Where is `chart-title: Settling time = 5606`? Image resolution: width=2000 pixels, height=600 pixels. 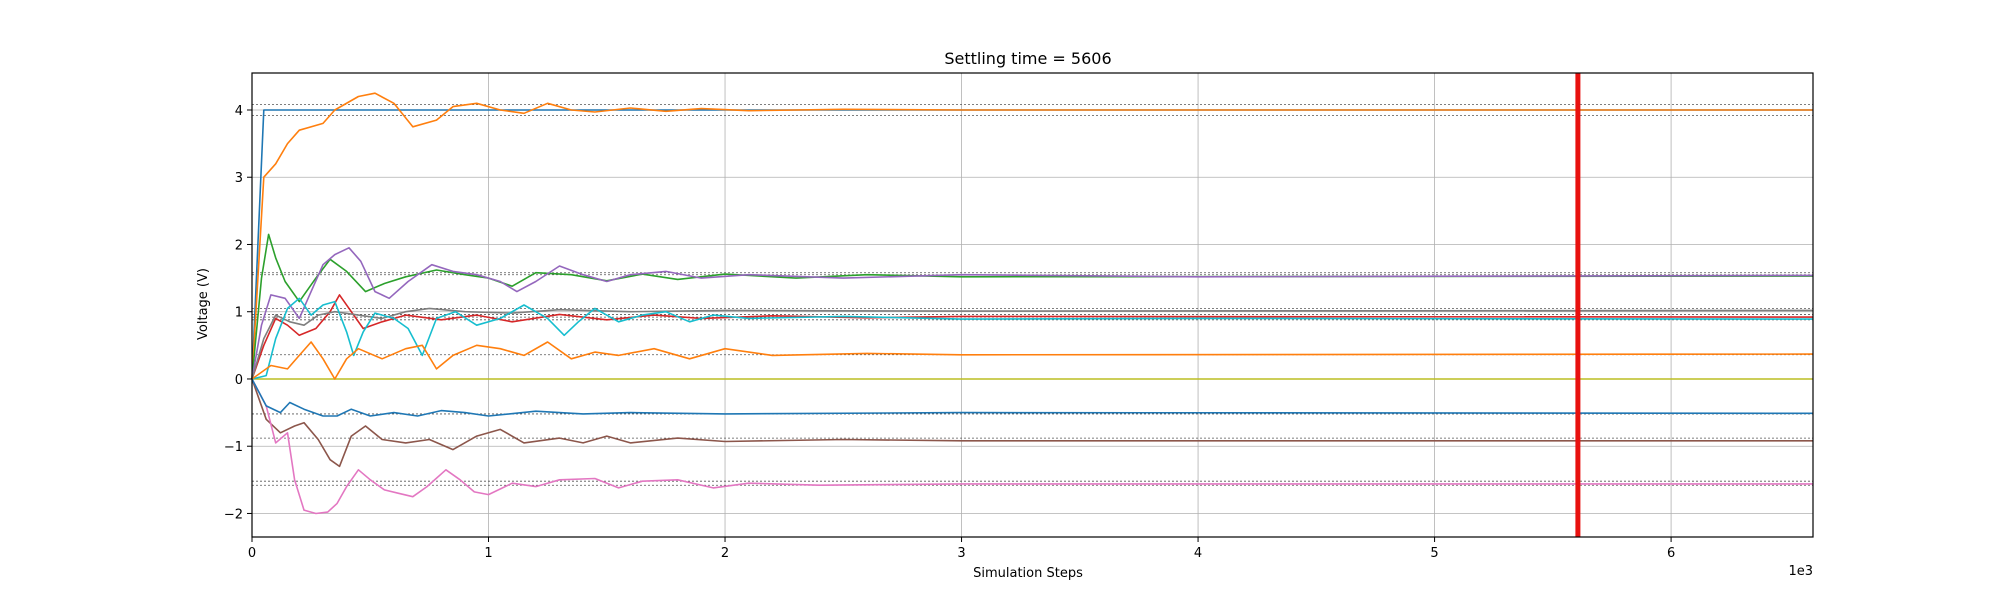 chart-title: Settling time = 5606 is located at coordinates (1027, 58).